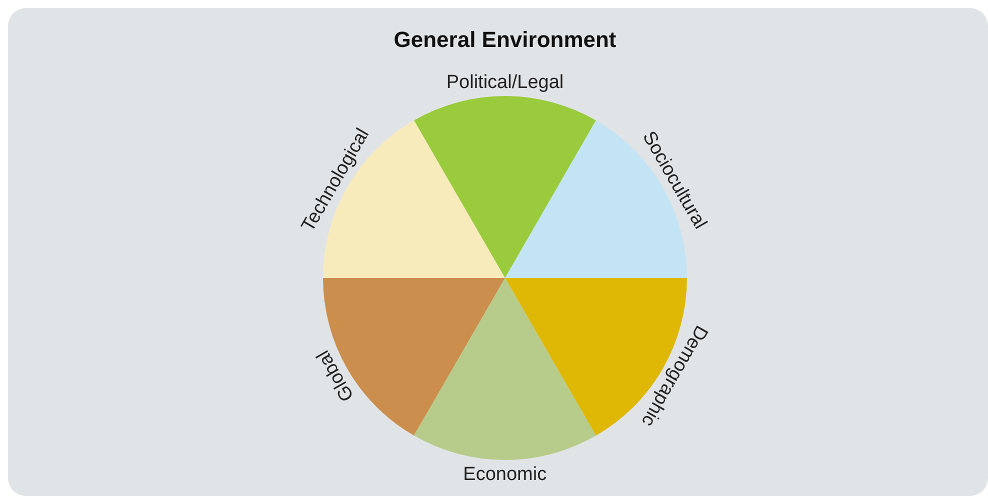 Image resolution: width=988 pixels, height=501 pixels. Describe the element at coordinates (505, 475) in the screenshot. I see `slice-label: Economic` at that location.